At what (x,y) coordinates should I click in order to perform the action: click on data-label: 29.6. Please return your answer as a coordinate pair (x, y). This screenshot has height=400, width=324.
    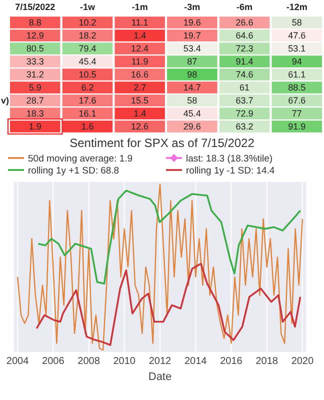
    Looking at the image, I should click on (192, 127).